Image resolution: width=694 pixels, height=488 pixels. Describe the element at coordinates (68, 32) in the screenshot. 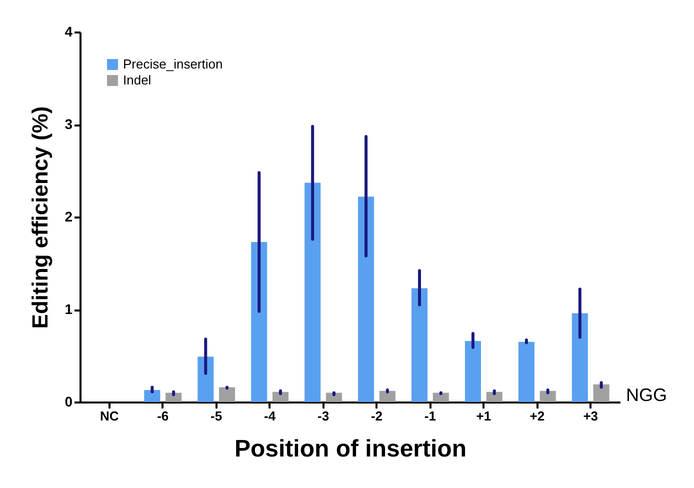

I see `y-tick-label: 4` at that location.